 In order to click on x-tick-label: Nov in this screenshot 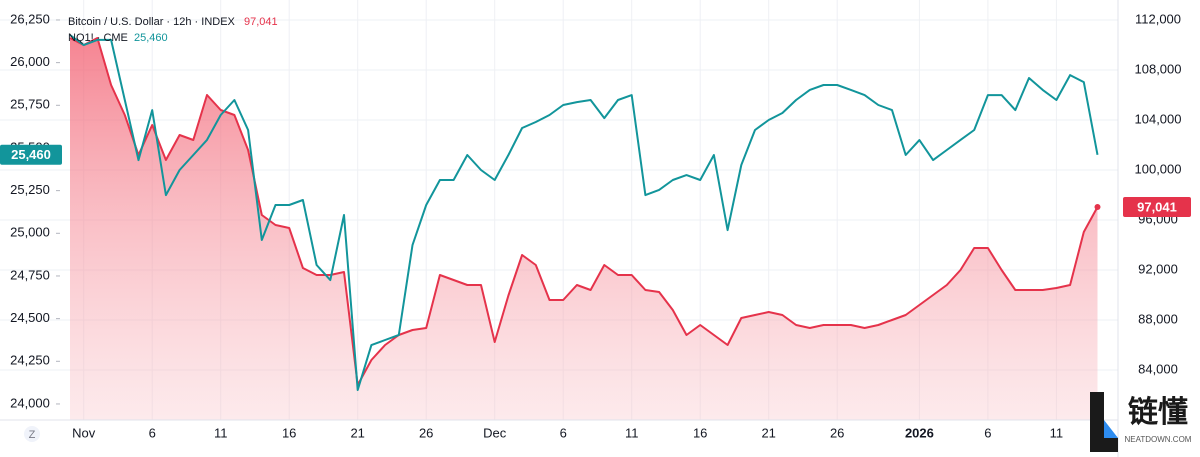, I will do `click(84, 432)`.